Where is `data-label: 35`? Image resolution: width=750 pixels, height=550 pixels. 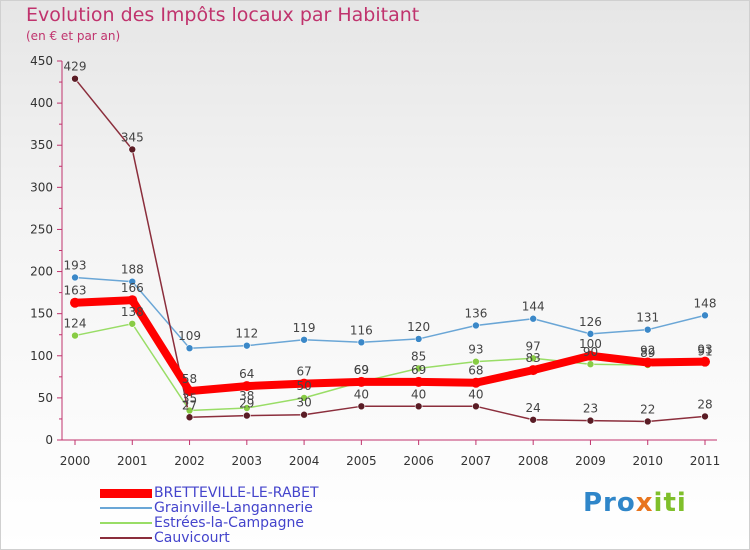 data-label: 35 is located at coordinates (189, 399).